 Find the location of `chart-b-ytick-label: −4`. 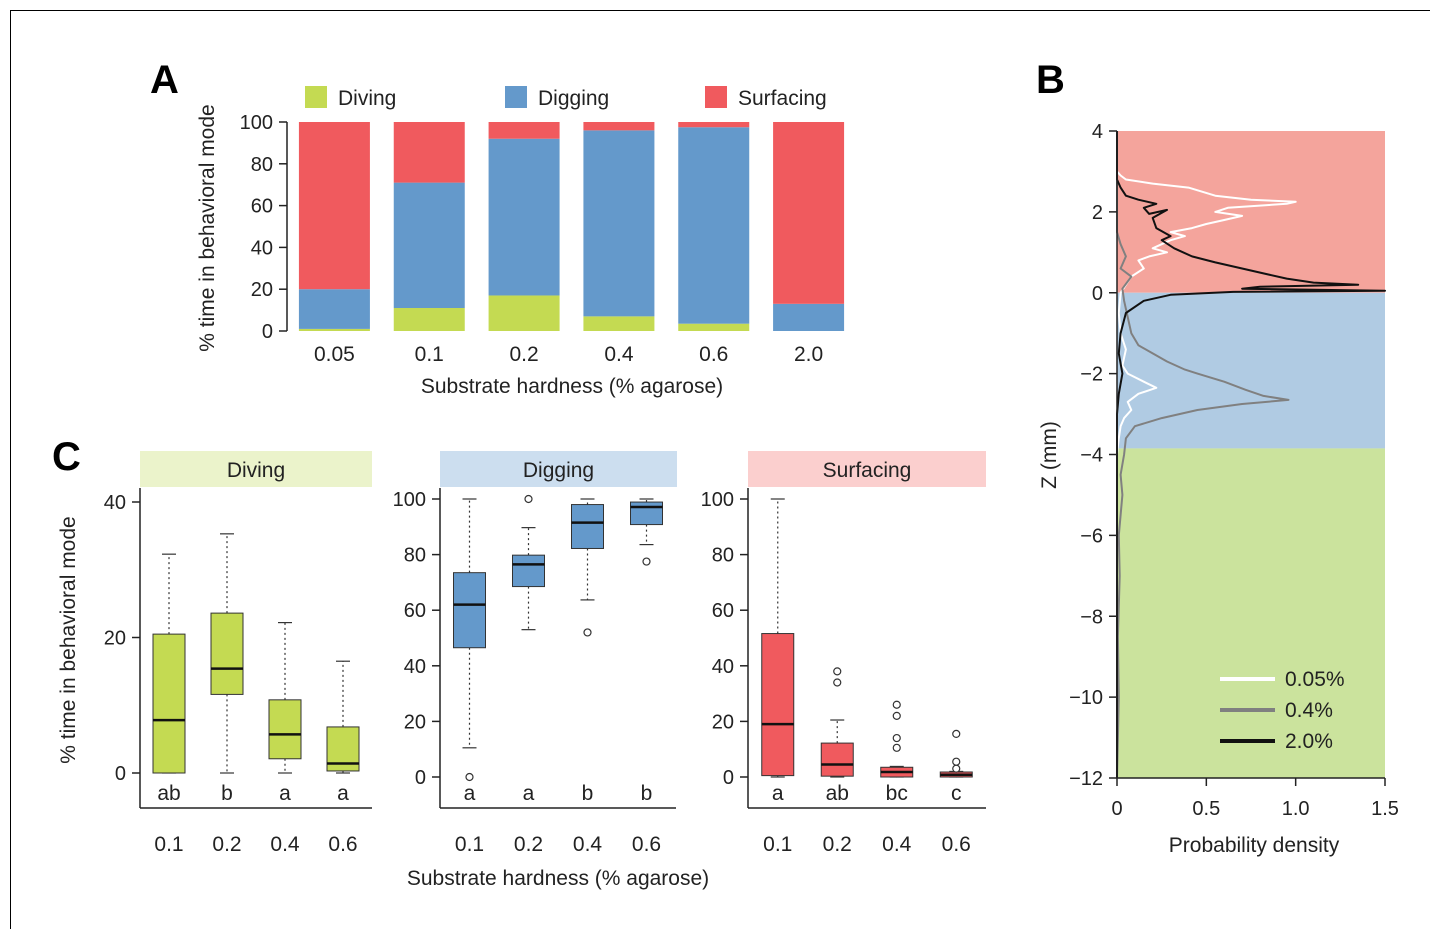

chart-b-ytick-label: −4 is located at coordinates (1091, 456).